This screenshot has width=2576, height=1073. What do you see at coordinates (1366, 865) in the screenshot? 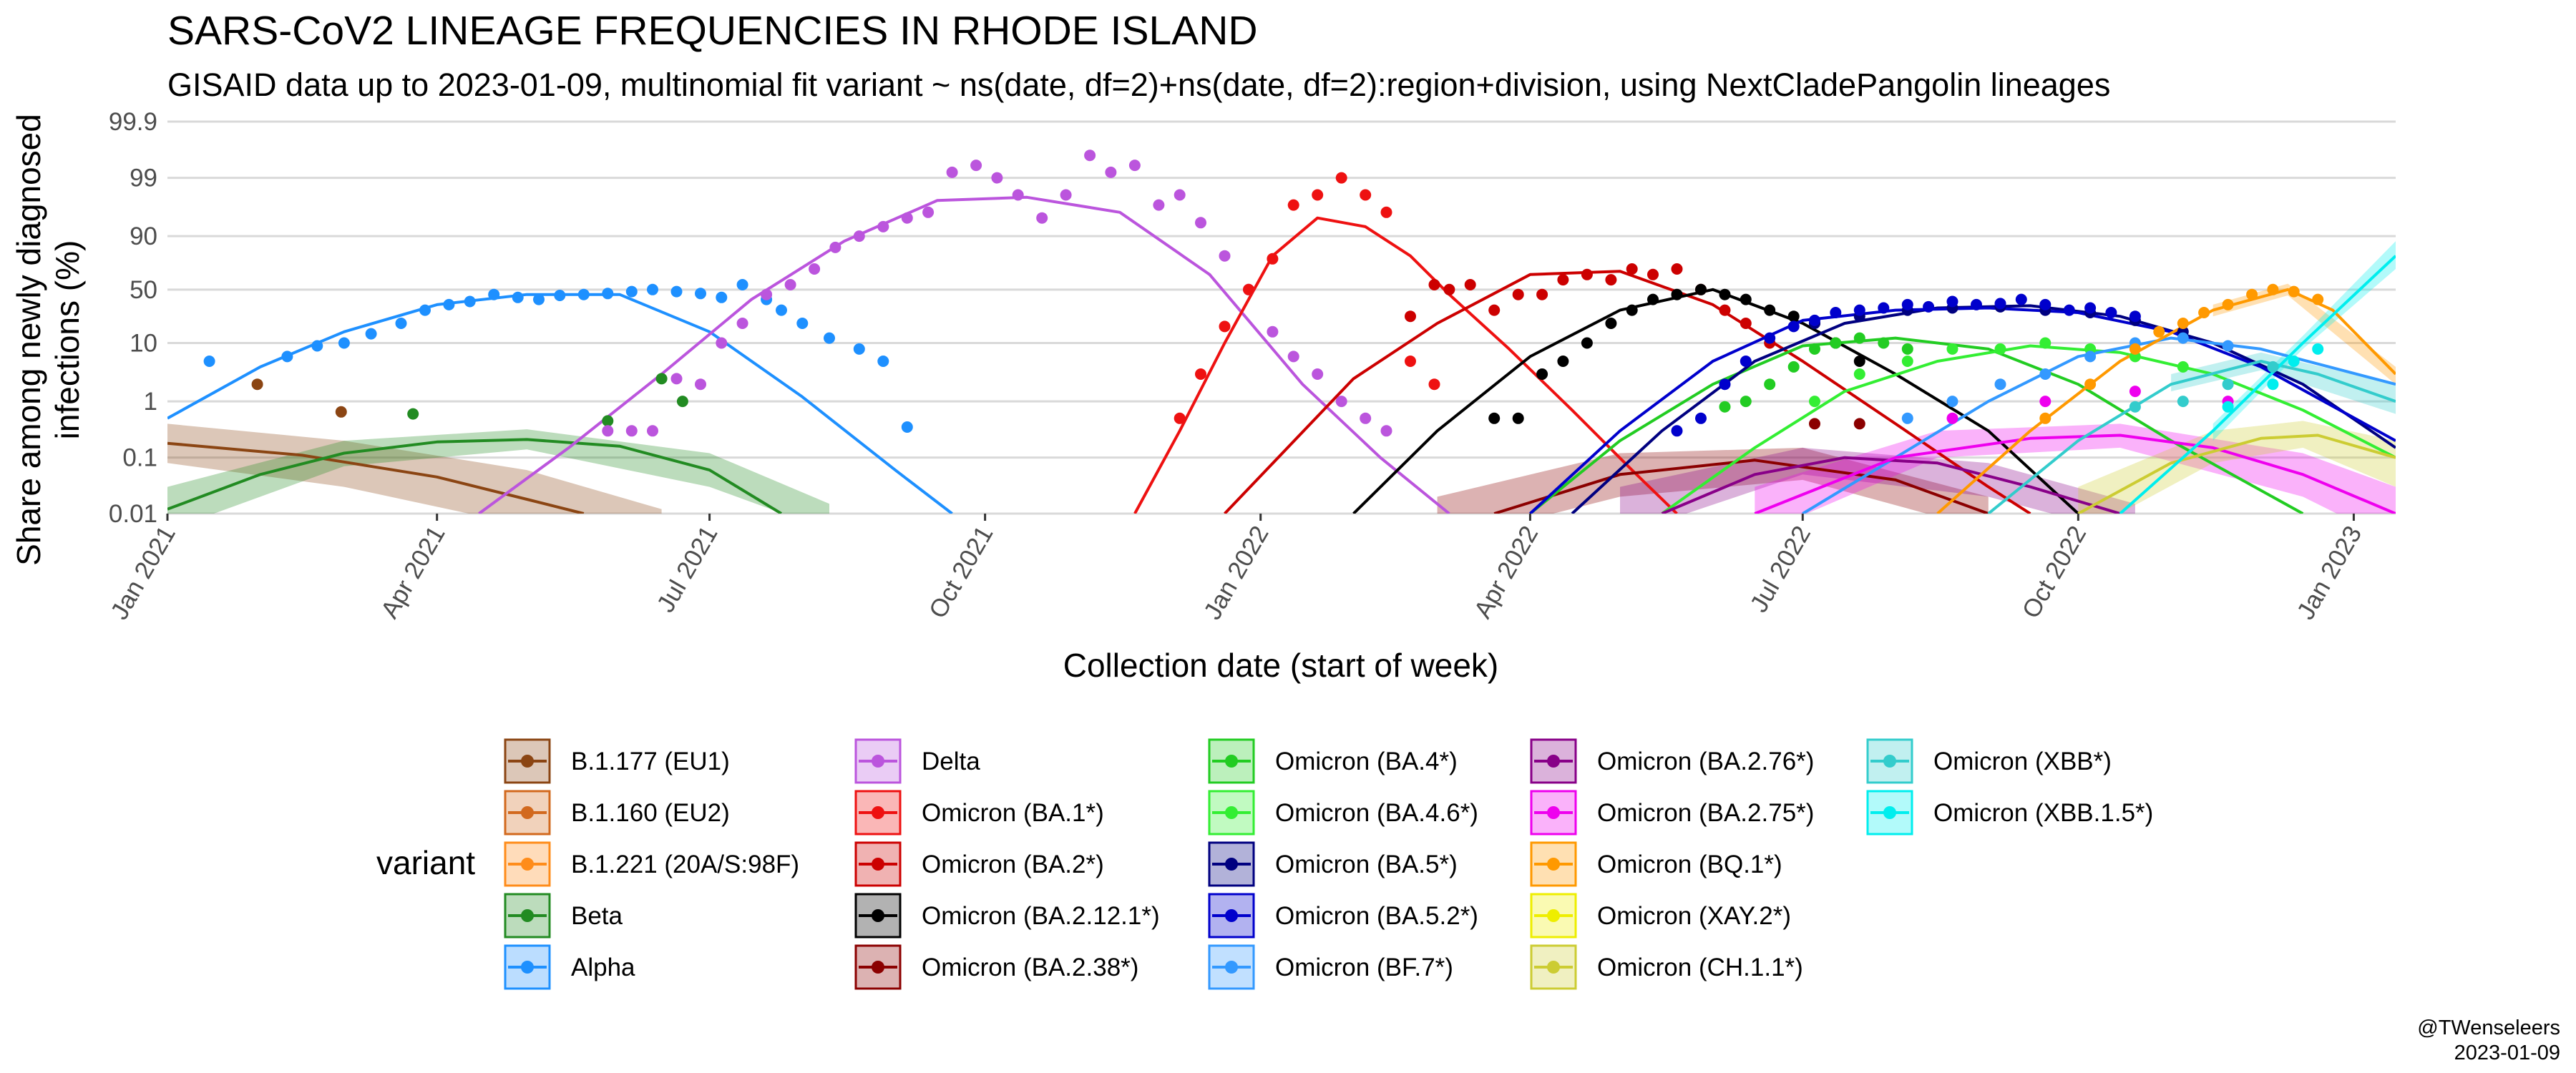
I see `legend-label: Omicron (BA.5*)` at bounding box center [1366, 865].